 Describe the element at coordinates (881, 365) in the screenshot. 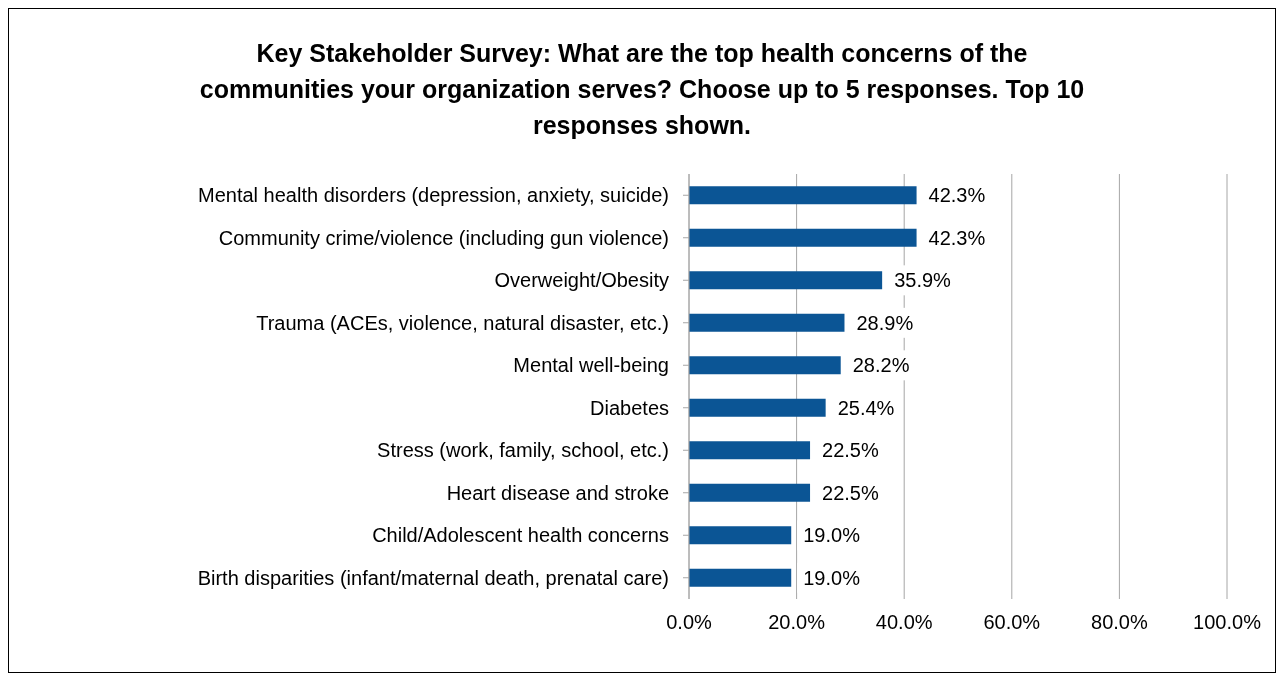

I see `data-label: 28.2%` at that location.